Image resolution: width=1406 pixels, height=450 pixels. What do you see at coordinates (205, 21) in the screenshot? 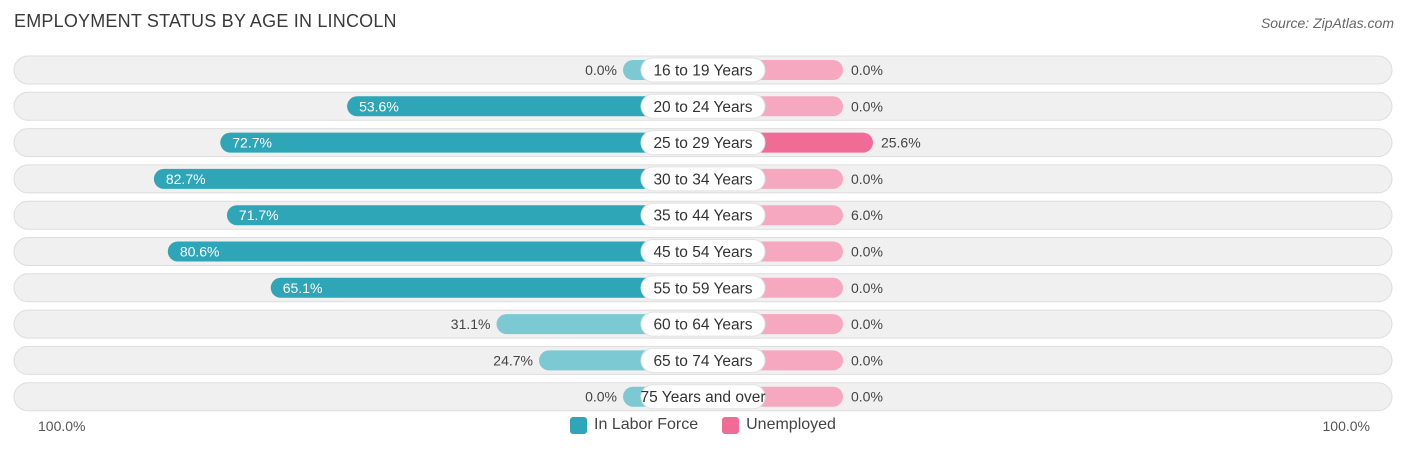
I see `chart-title: EMPLOYMENT STATUS BY AGE IN LINCOLN` at bounding box center [205, 21].